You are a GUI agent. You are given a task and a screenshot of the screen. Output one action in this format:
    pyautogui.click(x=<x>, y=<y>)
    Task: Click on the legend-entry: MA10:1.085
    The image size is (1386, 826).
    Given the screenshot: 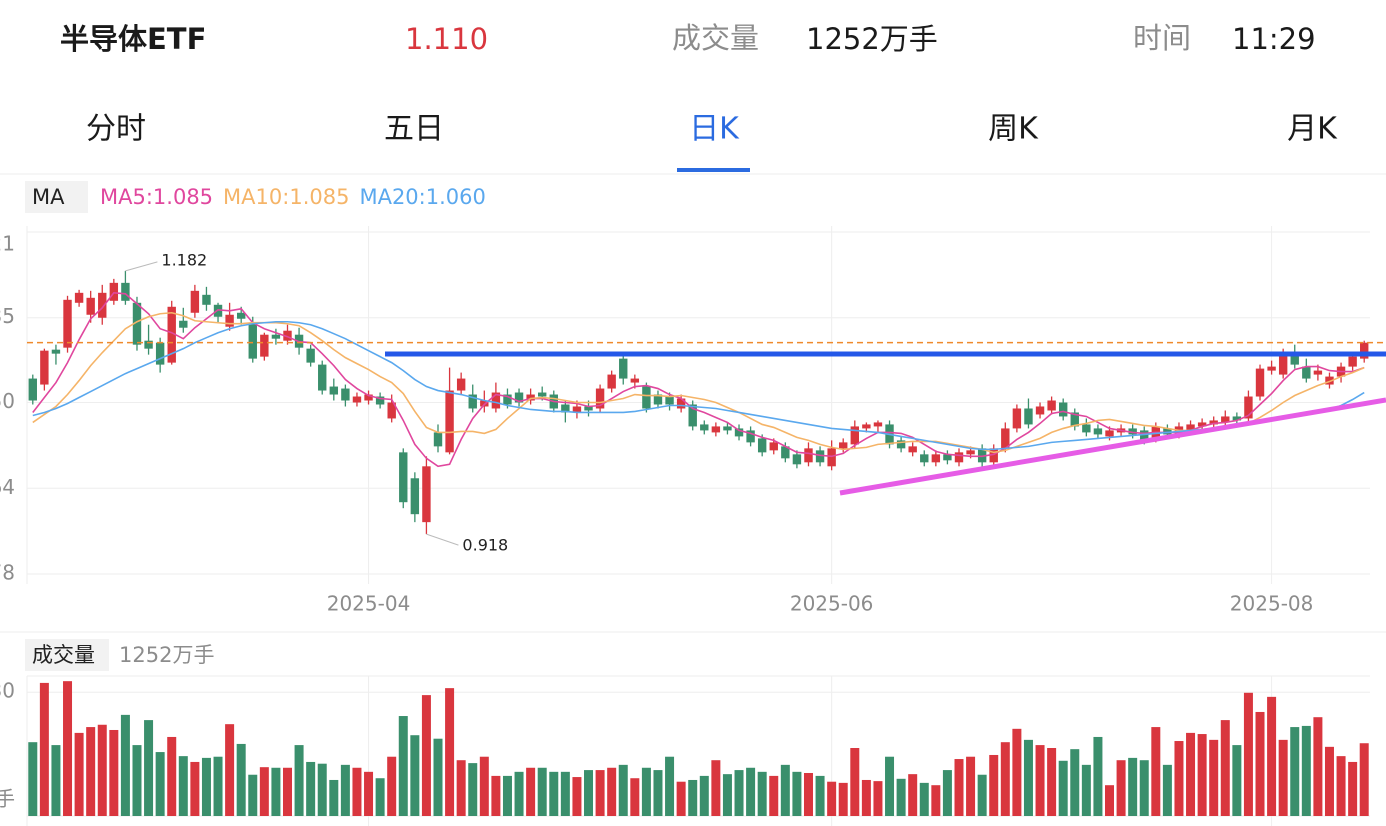 What is the action you would take?
    pyautogui.click(x=286, y=197)
    